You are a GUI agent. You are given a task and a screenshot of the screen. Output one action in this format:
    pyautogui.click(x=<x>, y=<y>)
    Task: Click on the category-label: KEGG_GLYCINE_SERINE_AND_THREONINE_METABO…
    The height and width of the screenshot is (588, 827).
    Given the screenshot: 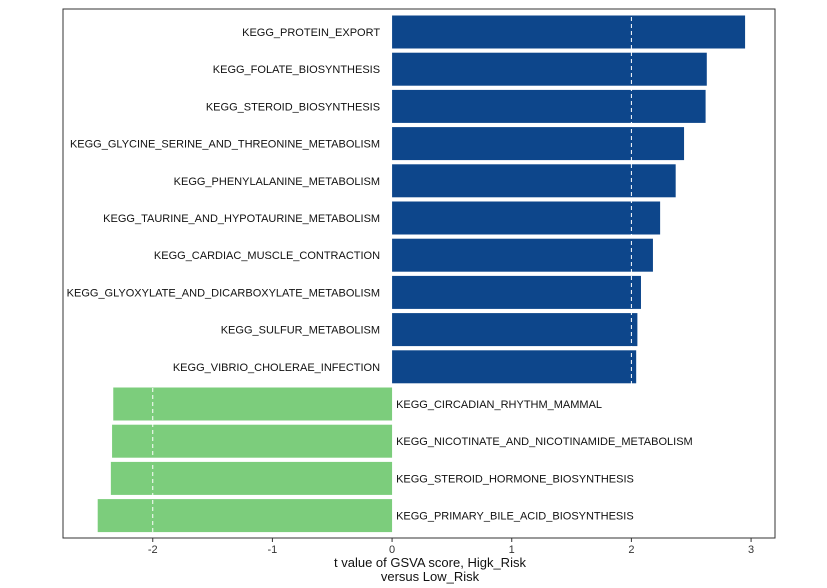 What is the action you would take?
    pyautogui.click(x=225, y=145)
    